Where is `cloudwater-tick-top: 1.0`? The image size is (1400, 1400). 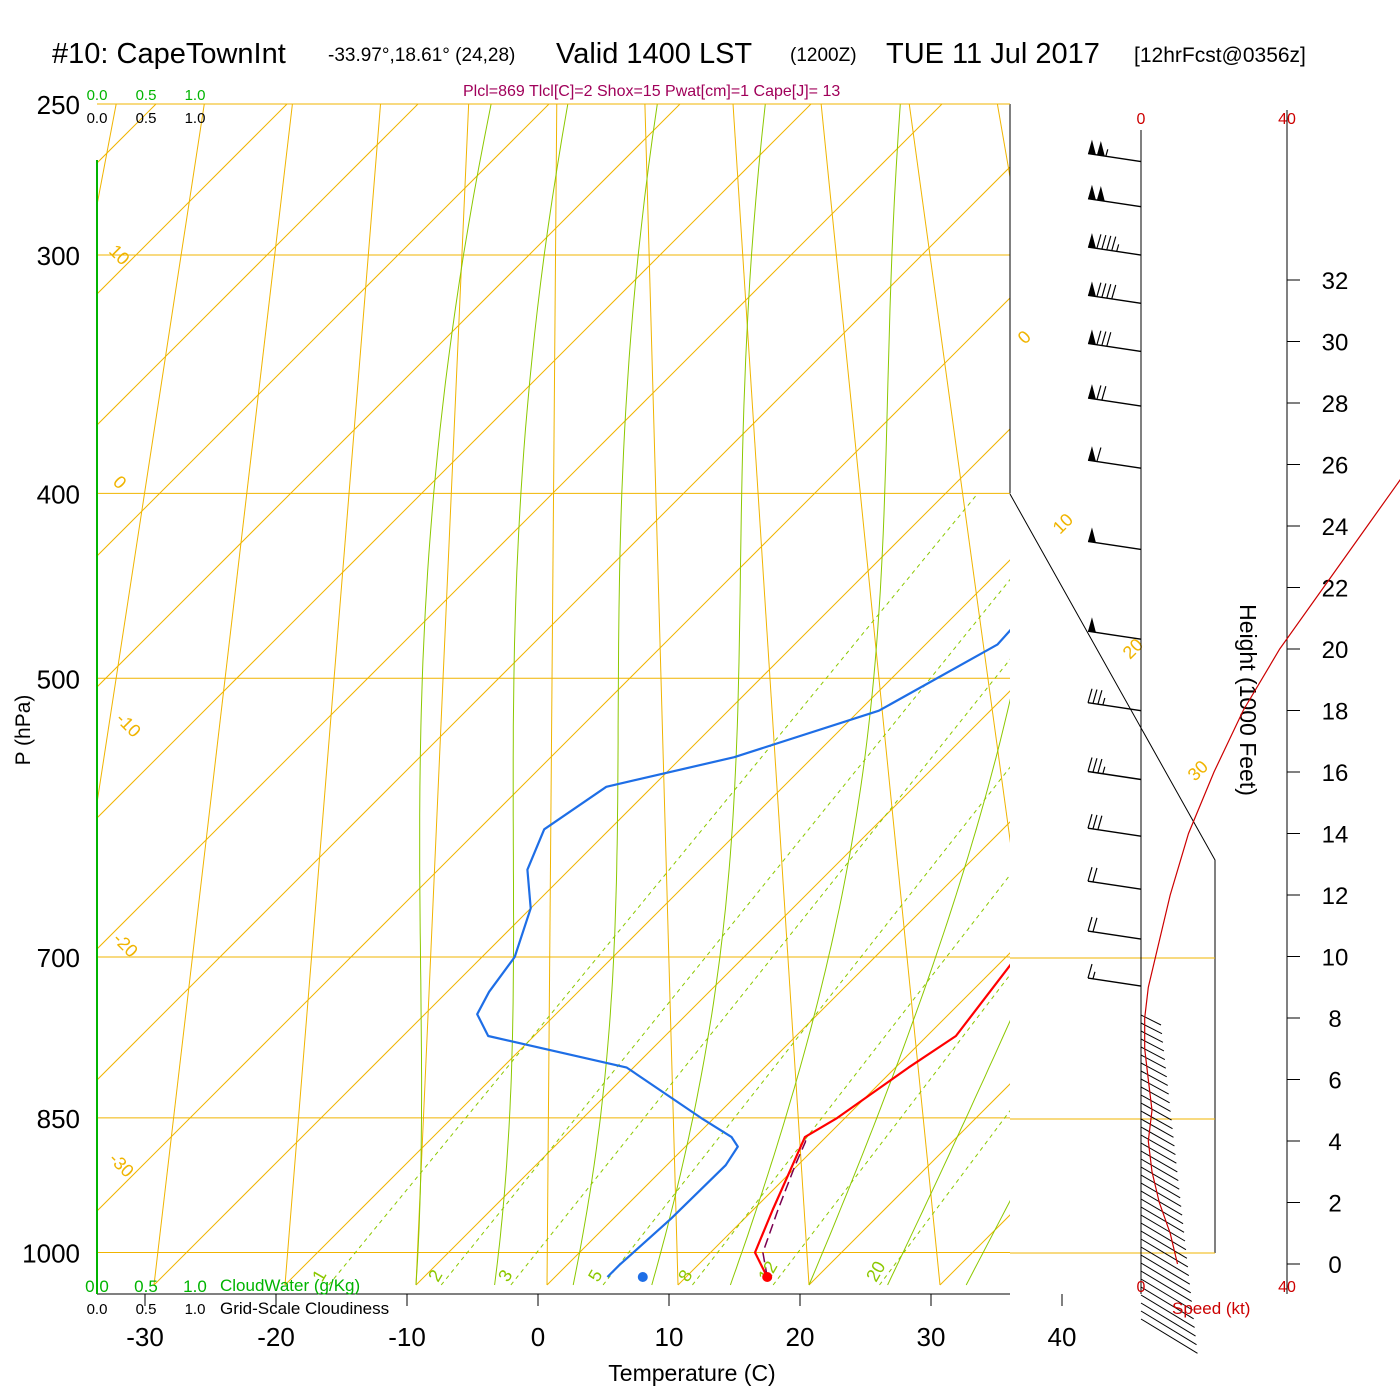 cloudwater-tick-top: 1.0 is located at coordinates (195, 95).